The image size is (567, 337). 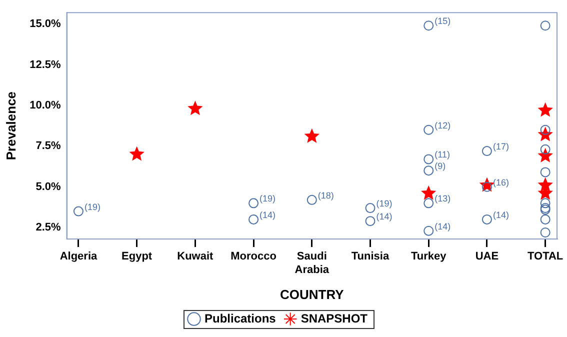 I want to click on y-tick-label: 5.0%, so click(x=49, y=186).